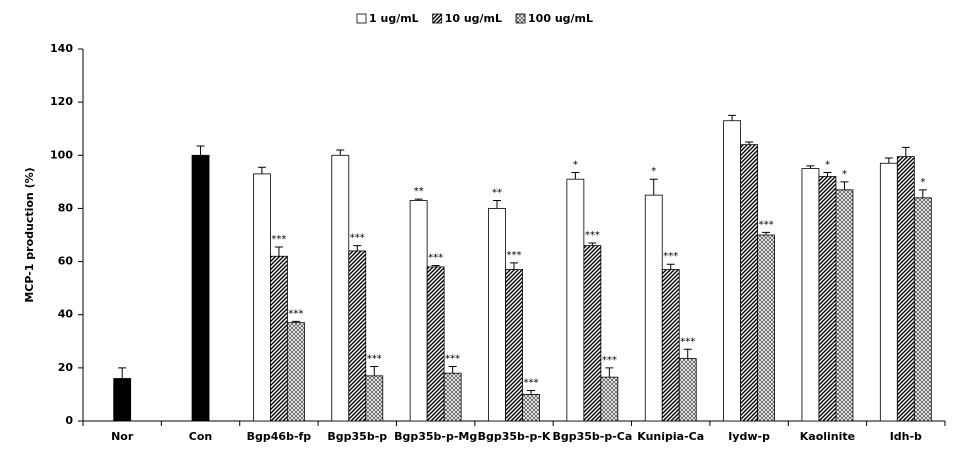 Image resolution: width=960 pixels, height=457 pixels. What do you see at coordinates (670, 436) in the screenshot?
I see `x-tick-label: Kunipia-Ca` at bounding box center [670, 436].